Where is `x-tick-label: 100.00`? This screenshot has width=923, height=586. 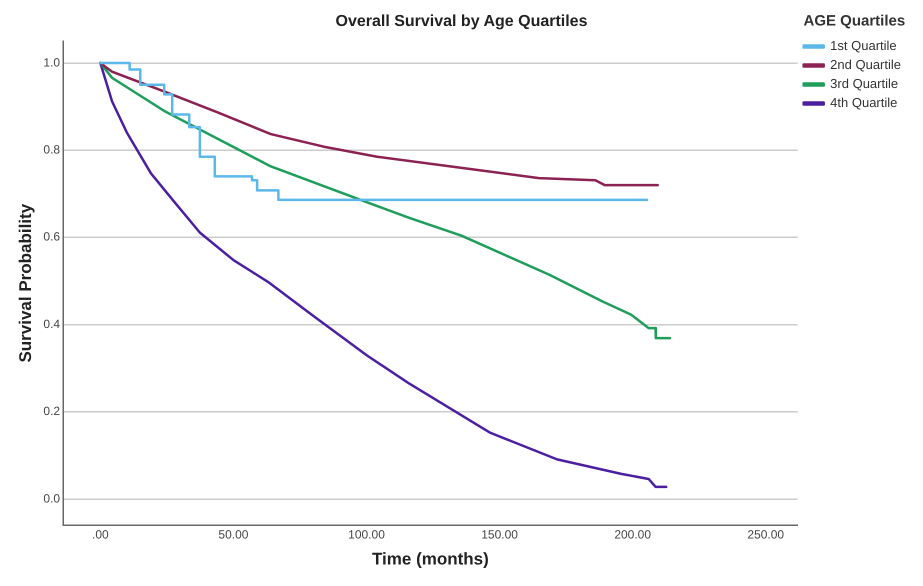
x-tick-label: 100.00 is located at coordinates (367, 535).